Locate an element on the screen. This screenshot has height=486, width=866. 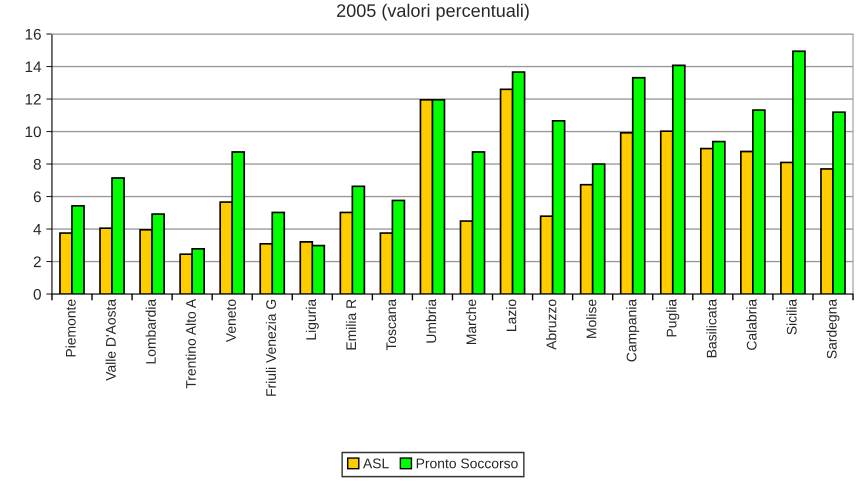
x-tick-label: Umbria is located at coordinates (431, 320).